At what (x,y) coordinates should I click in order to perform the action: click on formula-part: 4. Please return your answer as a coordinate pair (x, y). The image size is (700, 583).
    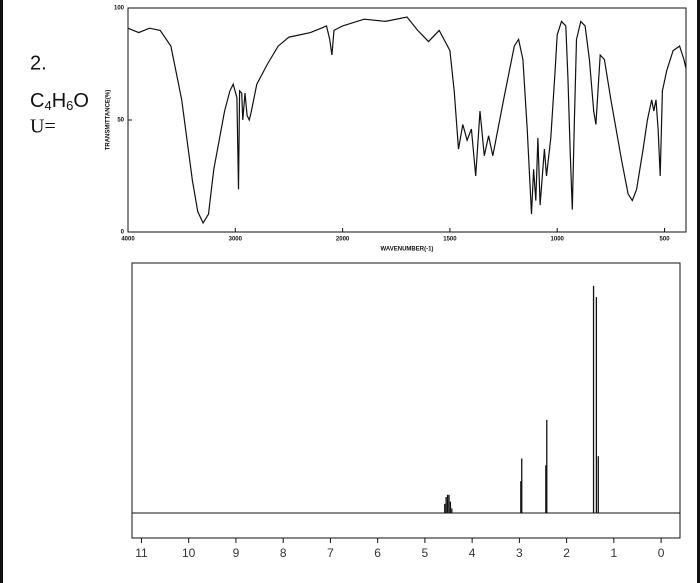
    Looking at the image, I should click on (47, 105).